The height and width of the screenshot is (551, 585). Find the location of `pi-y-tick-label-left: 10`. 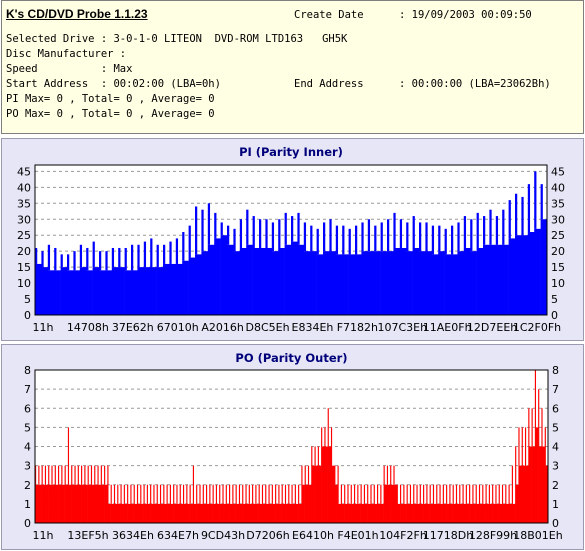

pi-y-tick-label-left: 10 is located at coordinates (24, 283).